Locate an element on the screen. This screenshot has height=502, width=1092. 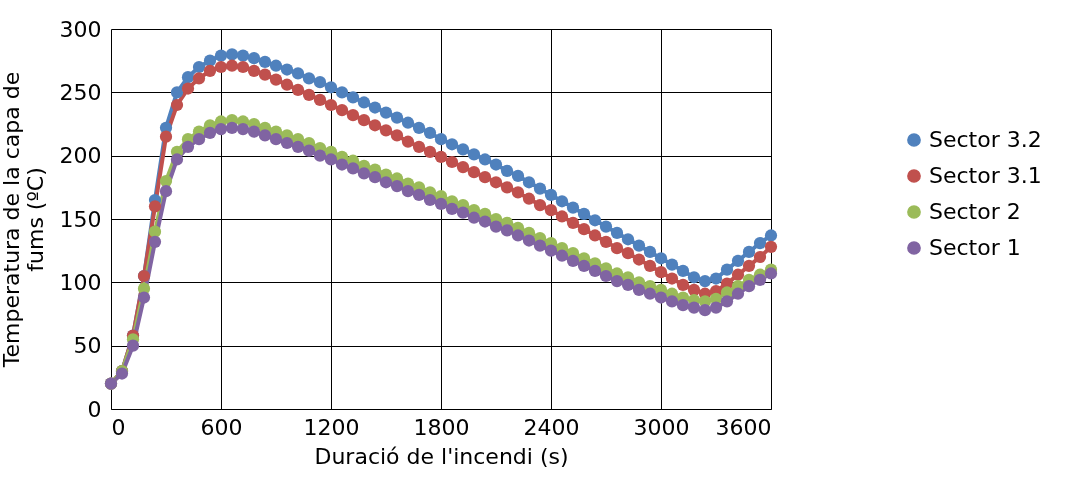
legend-label: Sector 2 is located at coordinates (975, 211).